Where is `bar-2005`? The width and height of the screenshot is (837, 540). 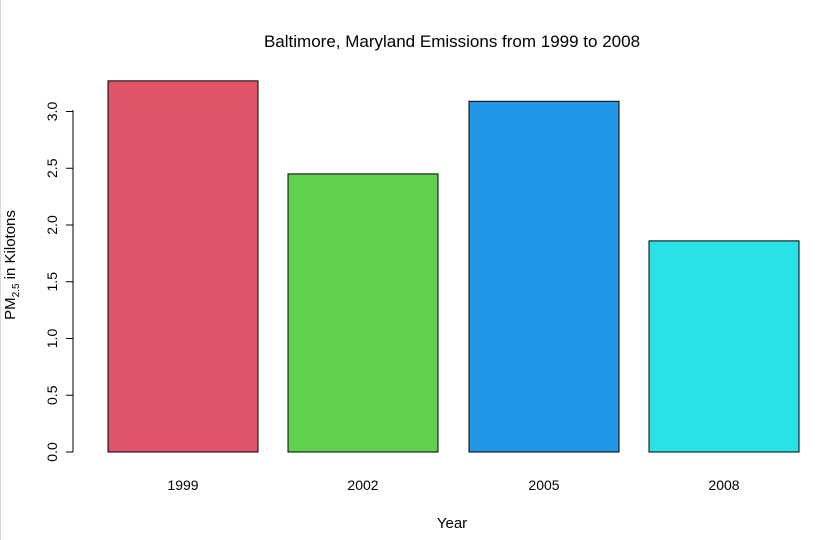 bar-2005 is located at coordinates (544, 276).